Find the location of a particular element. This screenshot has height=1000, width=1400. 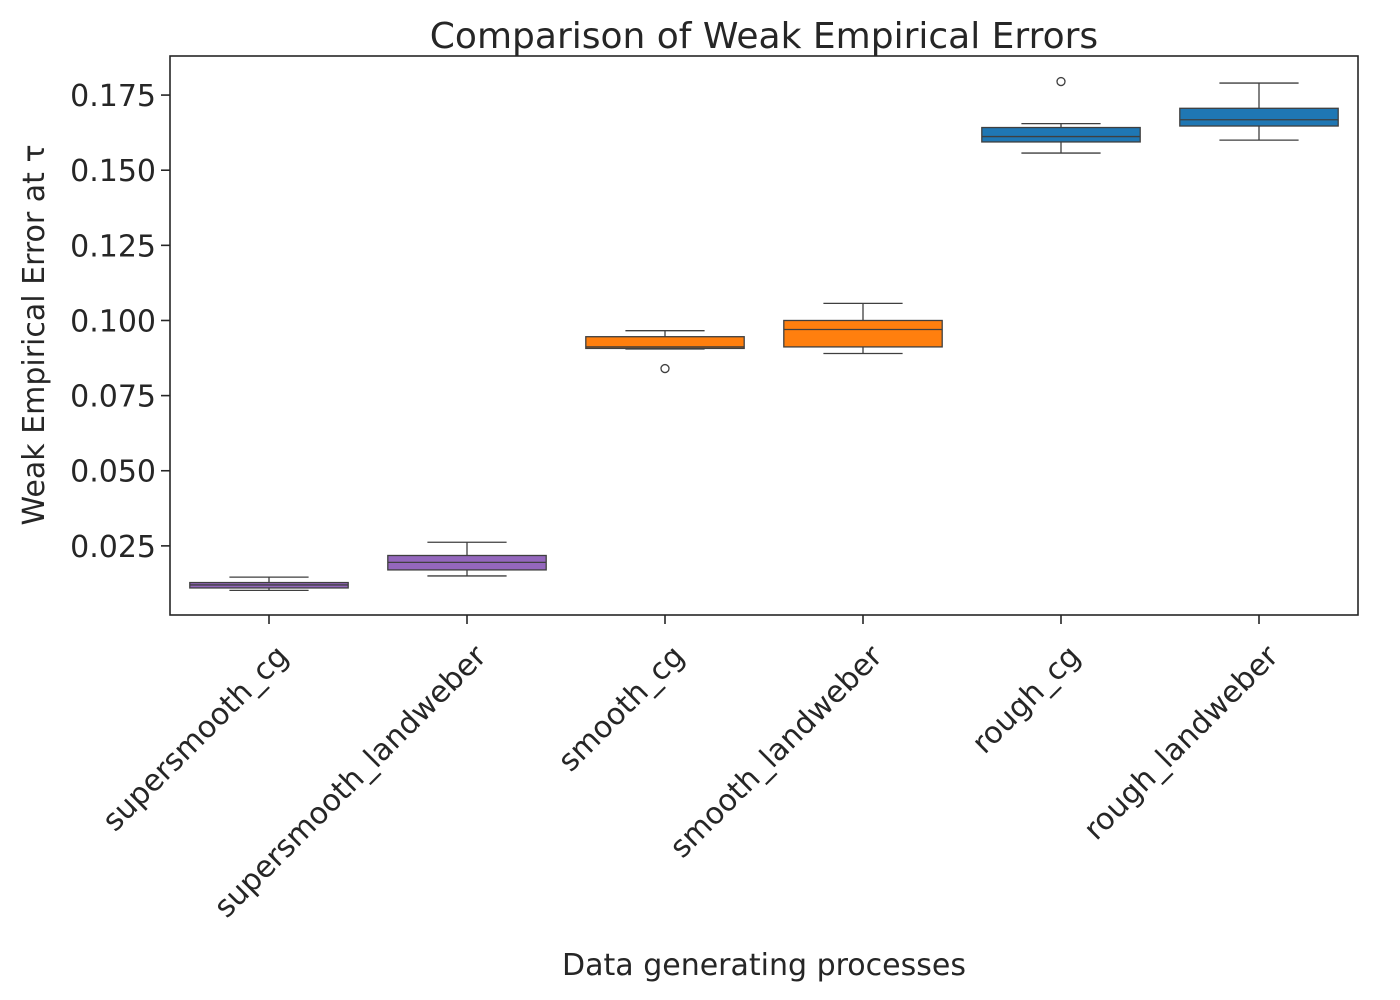

y-tick-label: 0.175 is located at coordinates (113, 96).